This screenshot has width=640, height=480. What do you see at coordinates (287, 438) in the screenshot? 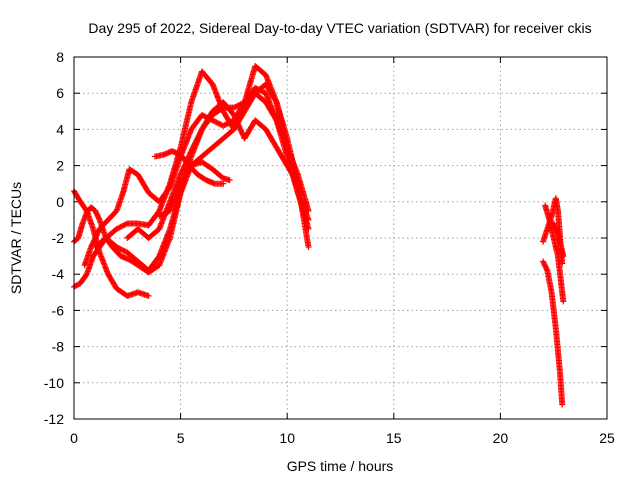
I see `x-tick-label: 10` at bounding box center [287, 438].